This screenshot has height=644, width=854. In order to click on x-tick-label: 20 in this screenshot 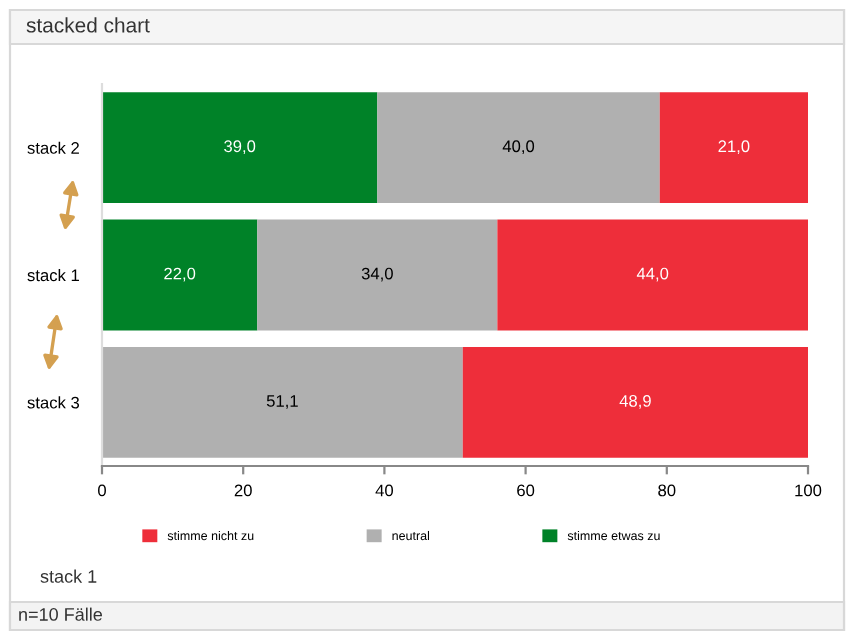, I will do `click(243, 490)`.